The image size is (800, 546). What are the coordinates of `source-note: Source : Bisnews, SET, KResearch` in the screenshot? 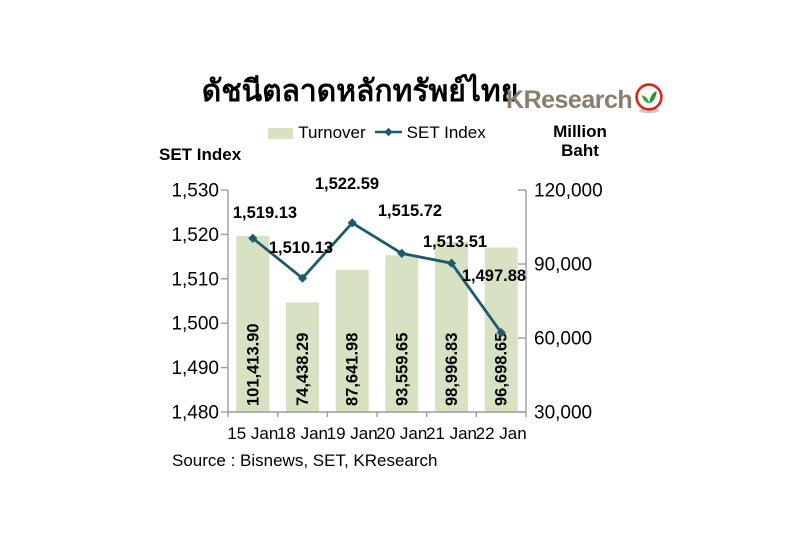 It's located at (305, 460).